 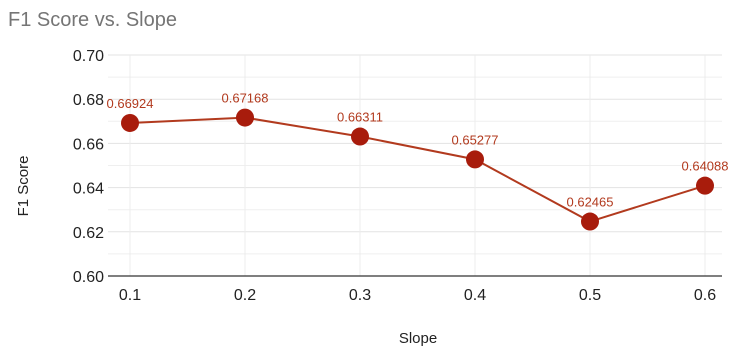 I want to click on y-tick-label: 0.64, so click(x=88, y=189).